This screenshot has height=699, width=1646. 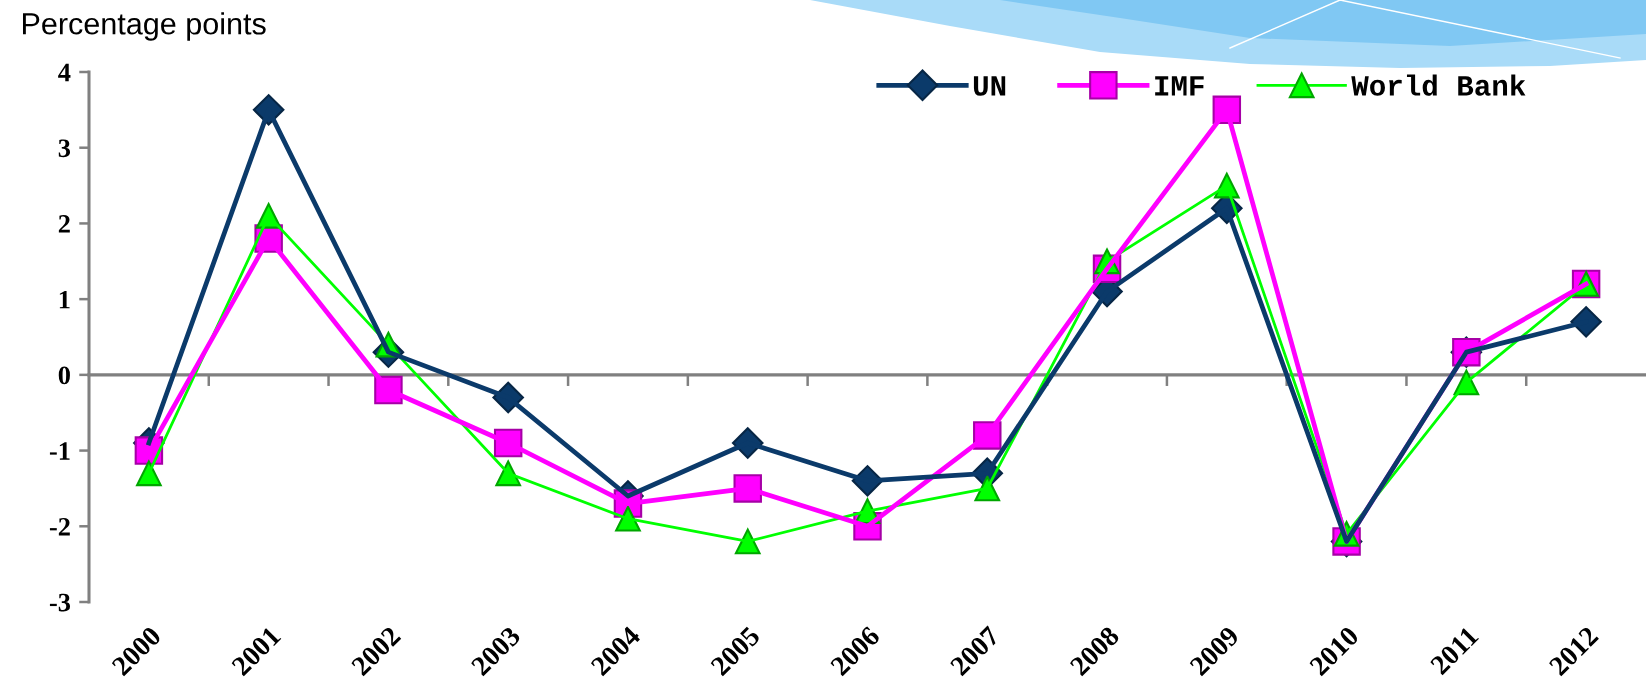 I want to click on legend-label: World Bank, so click(x=1438, y=85).